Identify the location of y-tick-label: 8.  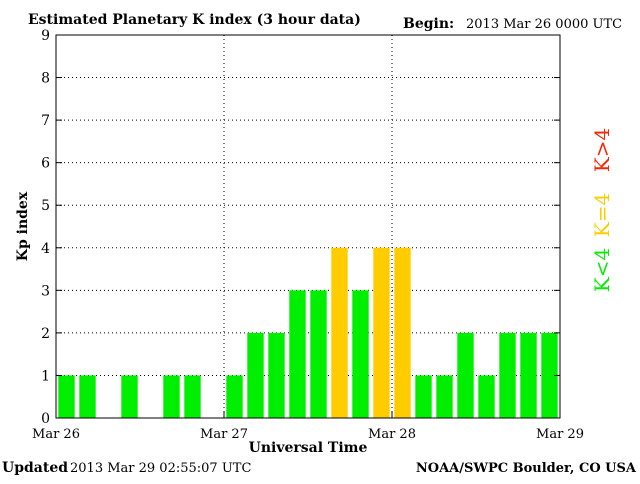
(45, 79).